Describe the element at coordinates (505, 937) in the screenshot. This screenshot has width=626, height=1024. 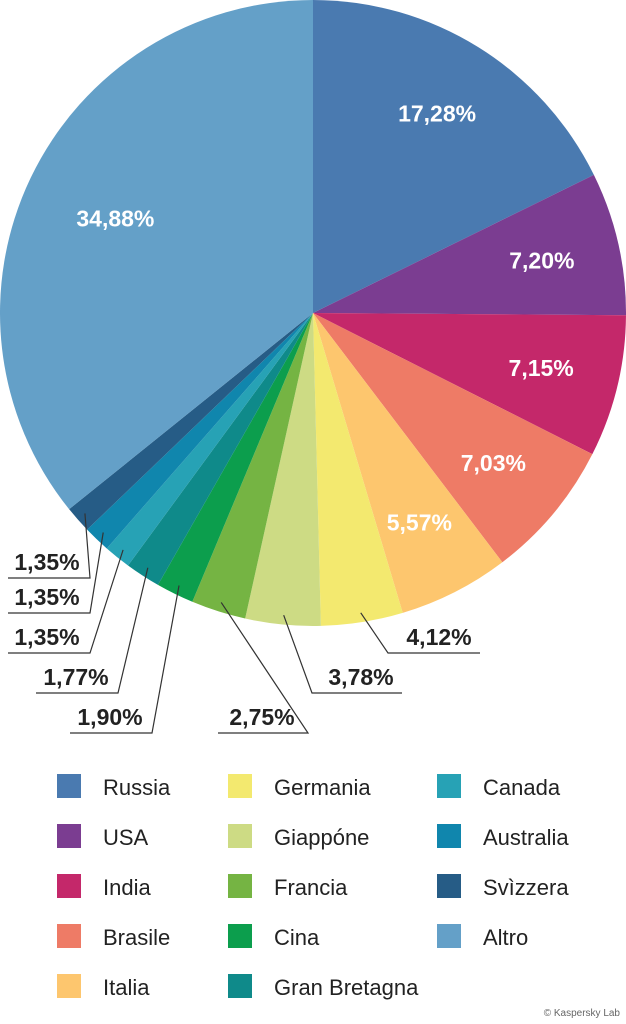
I see `legend-label: Altro` at that location.